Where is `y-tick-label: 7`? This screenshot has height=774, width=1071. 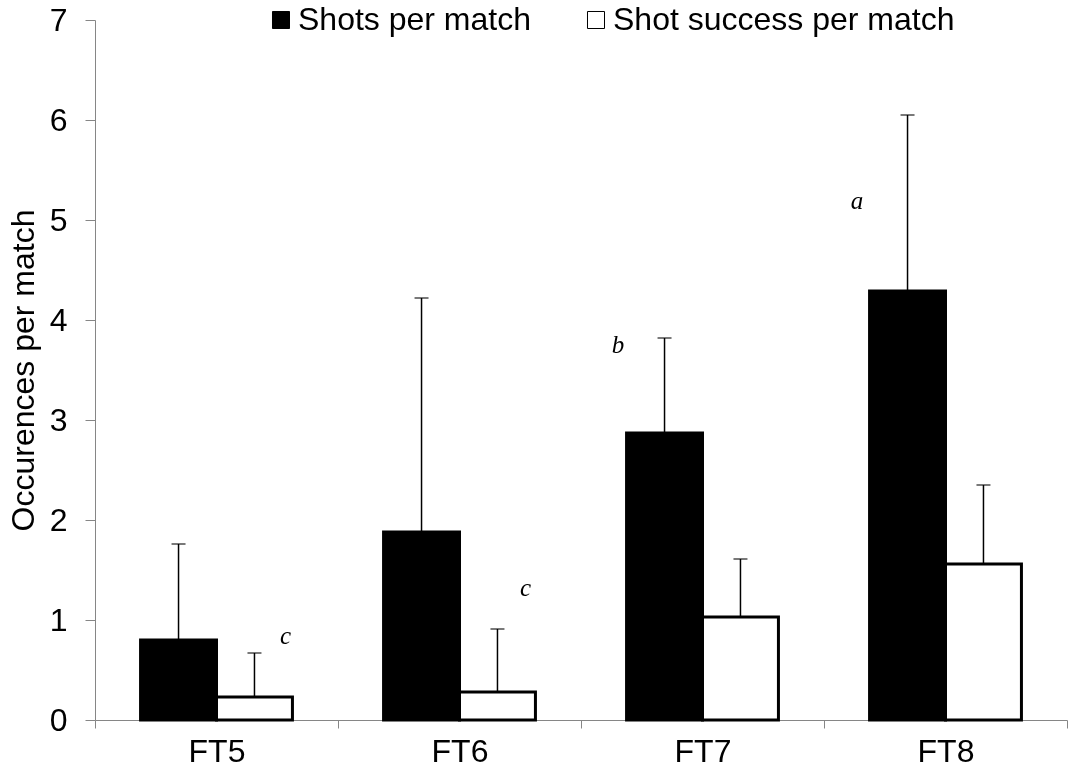
y-tick-label: 7 is located at coordinates (58, 19).